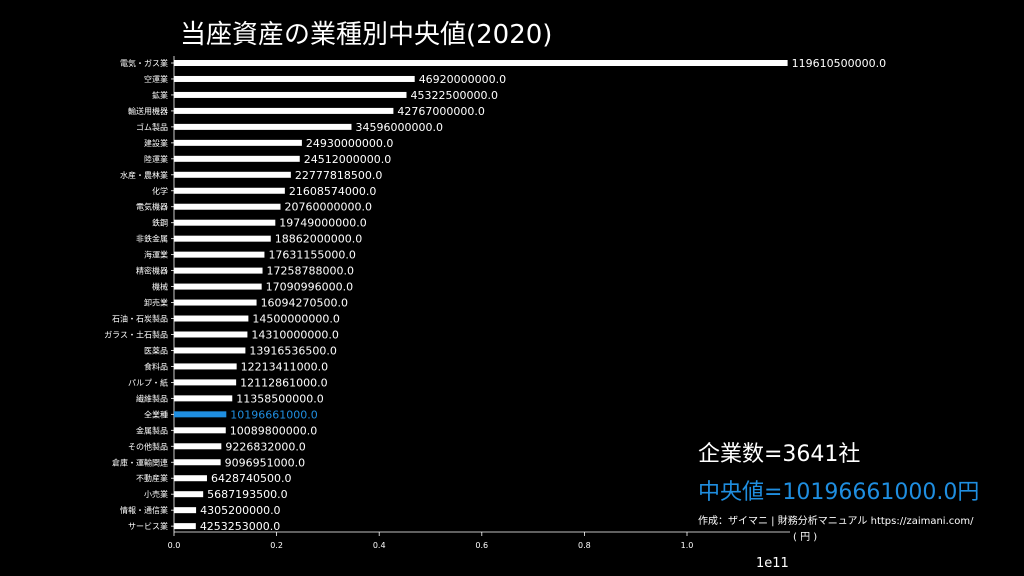  What do you see at coordinates (347, 159) in the screenshot?
I see `value-label: 24512000000.0` at bounding box center [347, 159].